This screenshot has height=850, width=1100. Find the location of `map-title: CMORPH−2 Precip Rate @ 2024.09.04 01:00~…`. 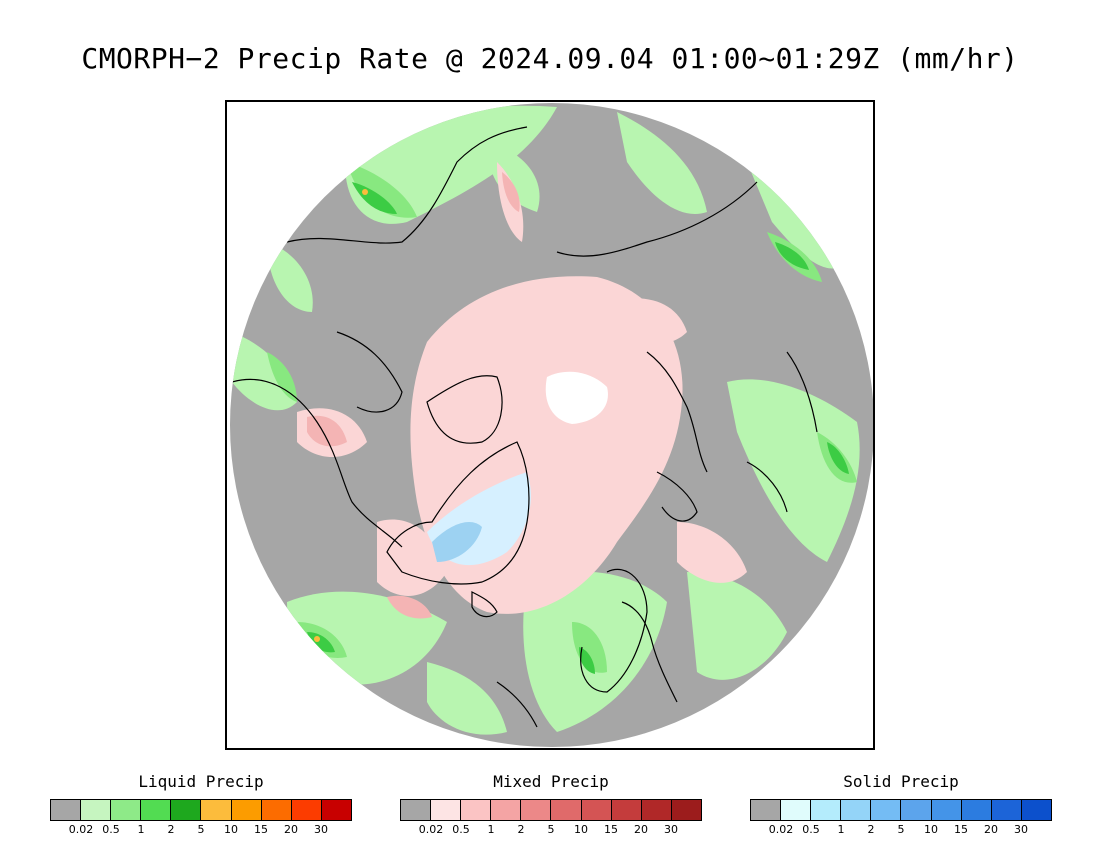

map-title: CMORPH−2 Precip Rate @ 2024.09.04 01:00~… is located at coordinates (550, 58).